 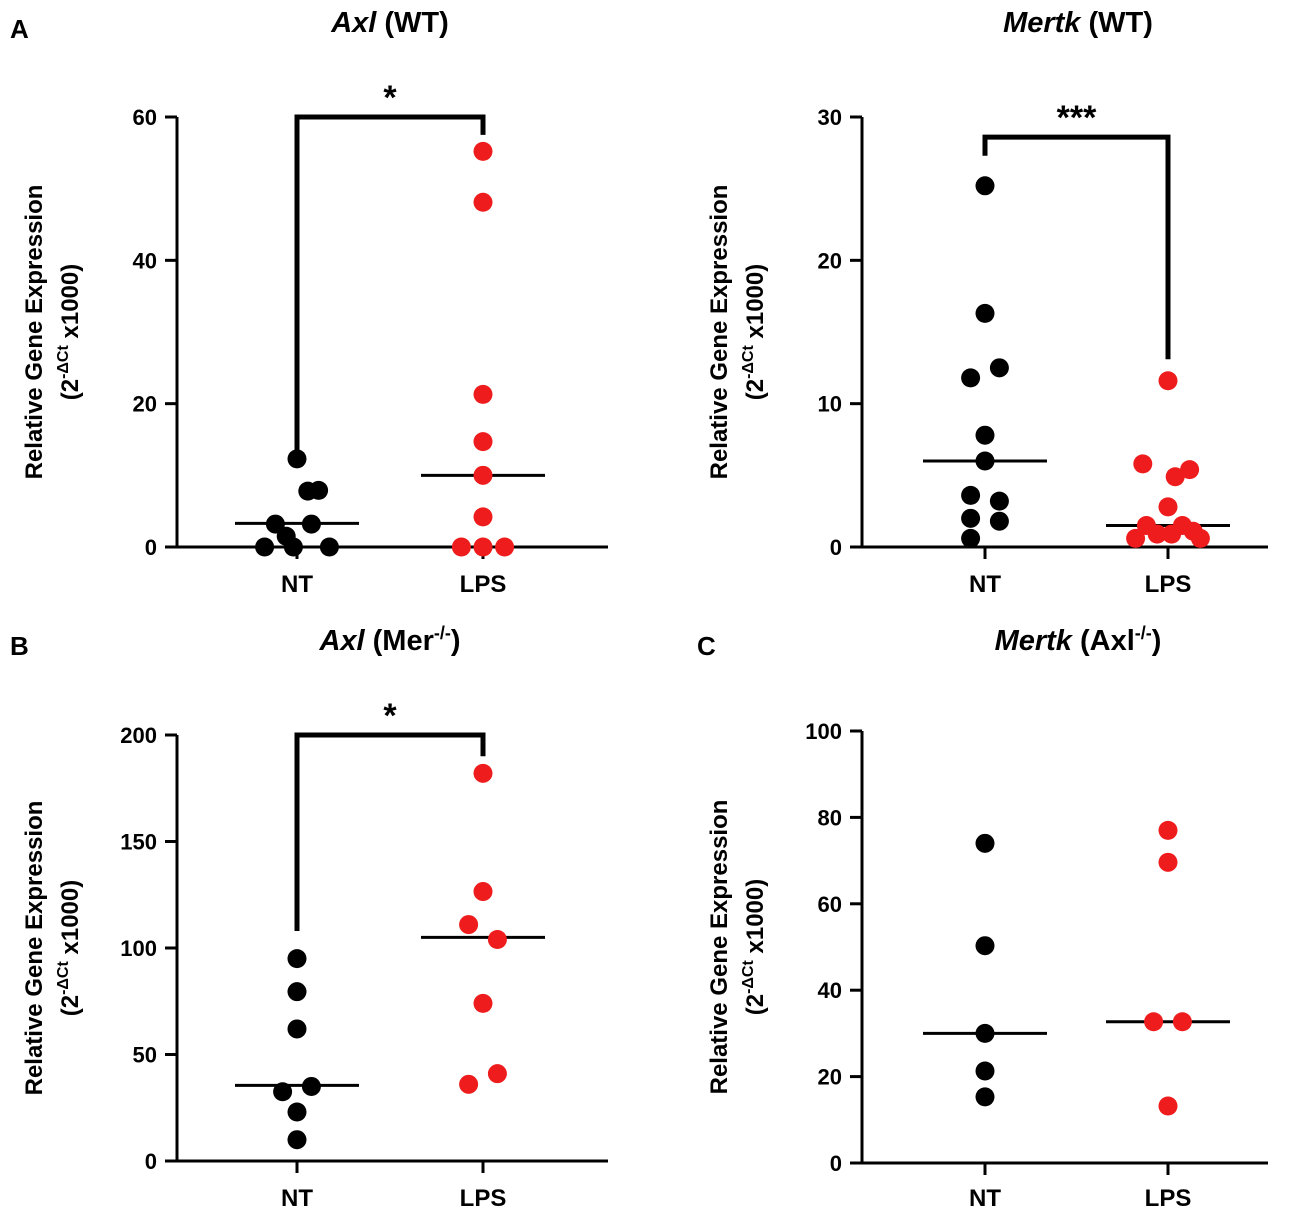 I want to click on chart-title-superscript: -/-, so click(x=442, y=633).